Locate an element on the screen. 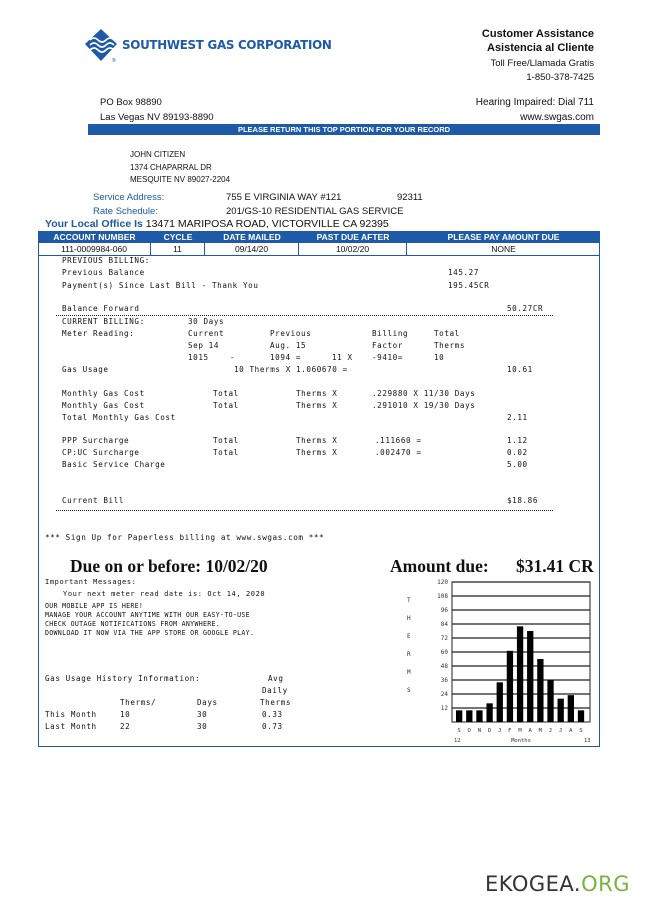 The width and height of the screenshot is (646, 915). cpuc-therms: Therms X is located at coordinates (317, 452).